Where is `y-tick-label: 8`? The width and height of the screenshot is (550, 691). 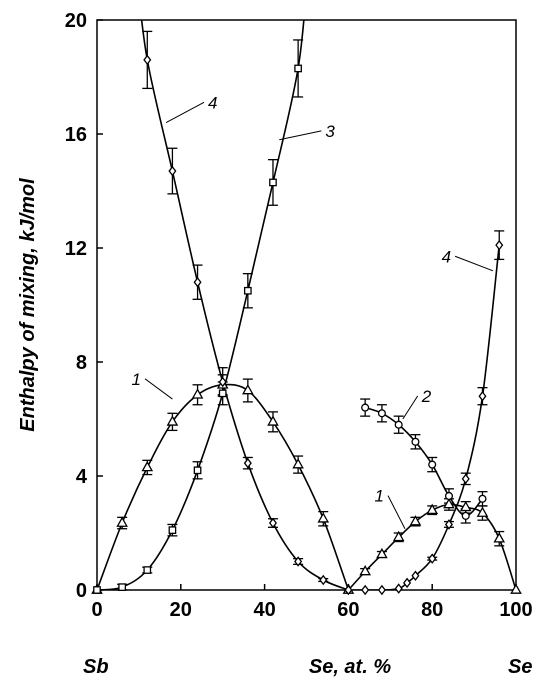 y-tick-label: 8 is located at coordinates (81, 363).